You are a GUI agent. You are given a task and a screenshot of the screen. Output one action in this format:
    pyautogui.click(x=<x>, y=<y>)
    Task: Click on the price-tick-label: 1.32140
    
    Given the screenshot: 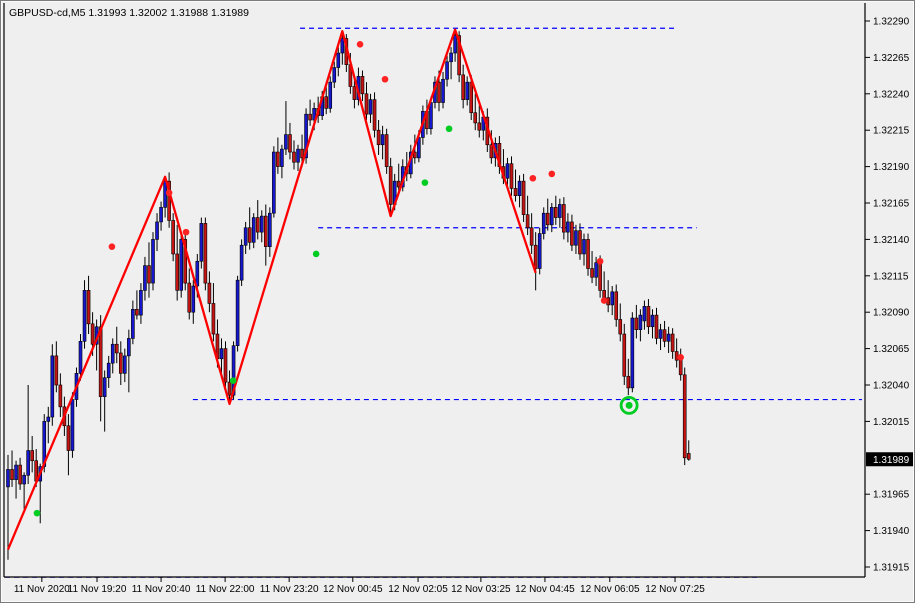 What is the action you would take?
    pyautogui.click(x=891, y=240)
    